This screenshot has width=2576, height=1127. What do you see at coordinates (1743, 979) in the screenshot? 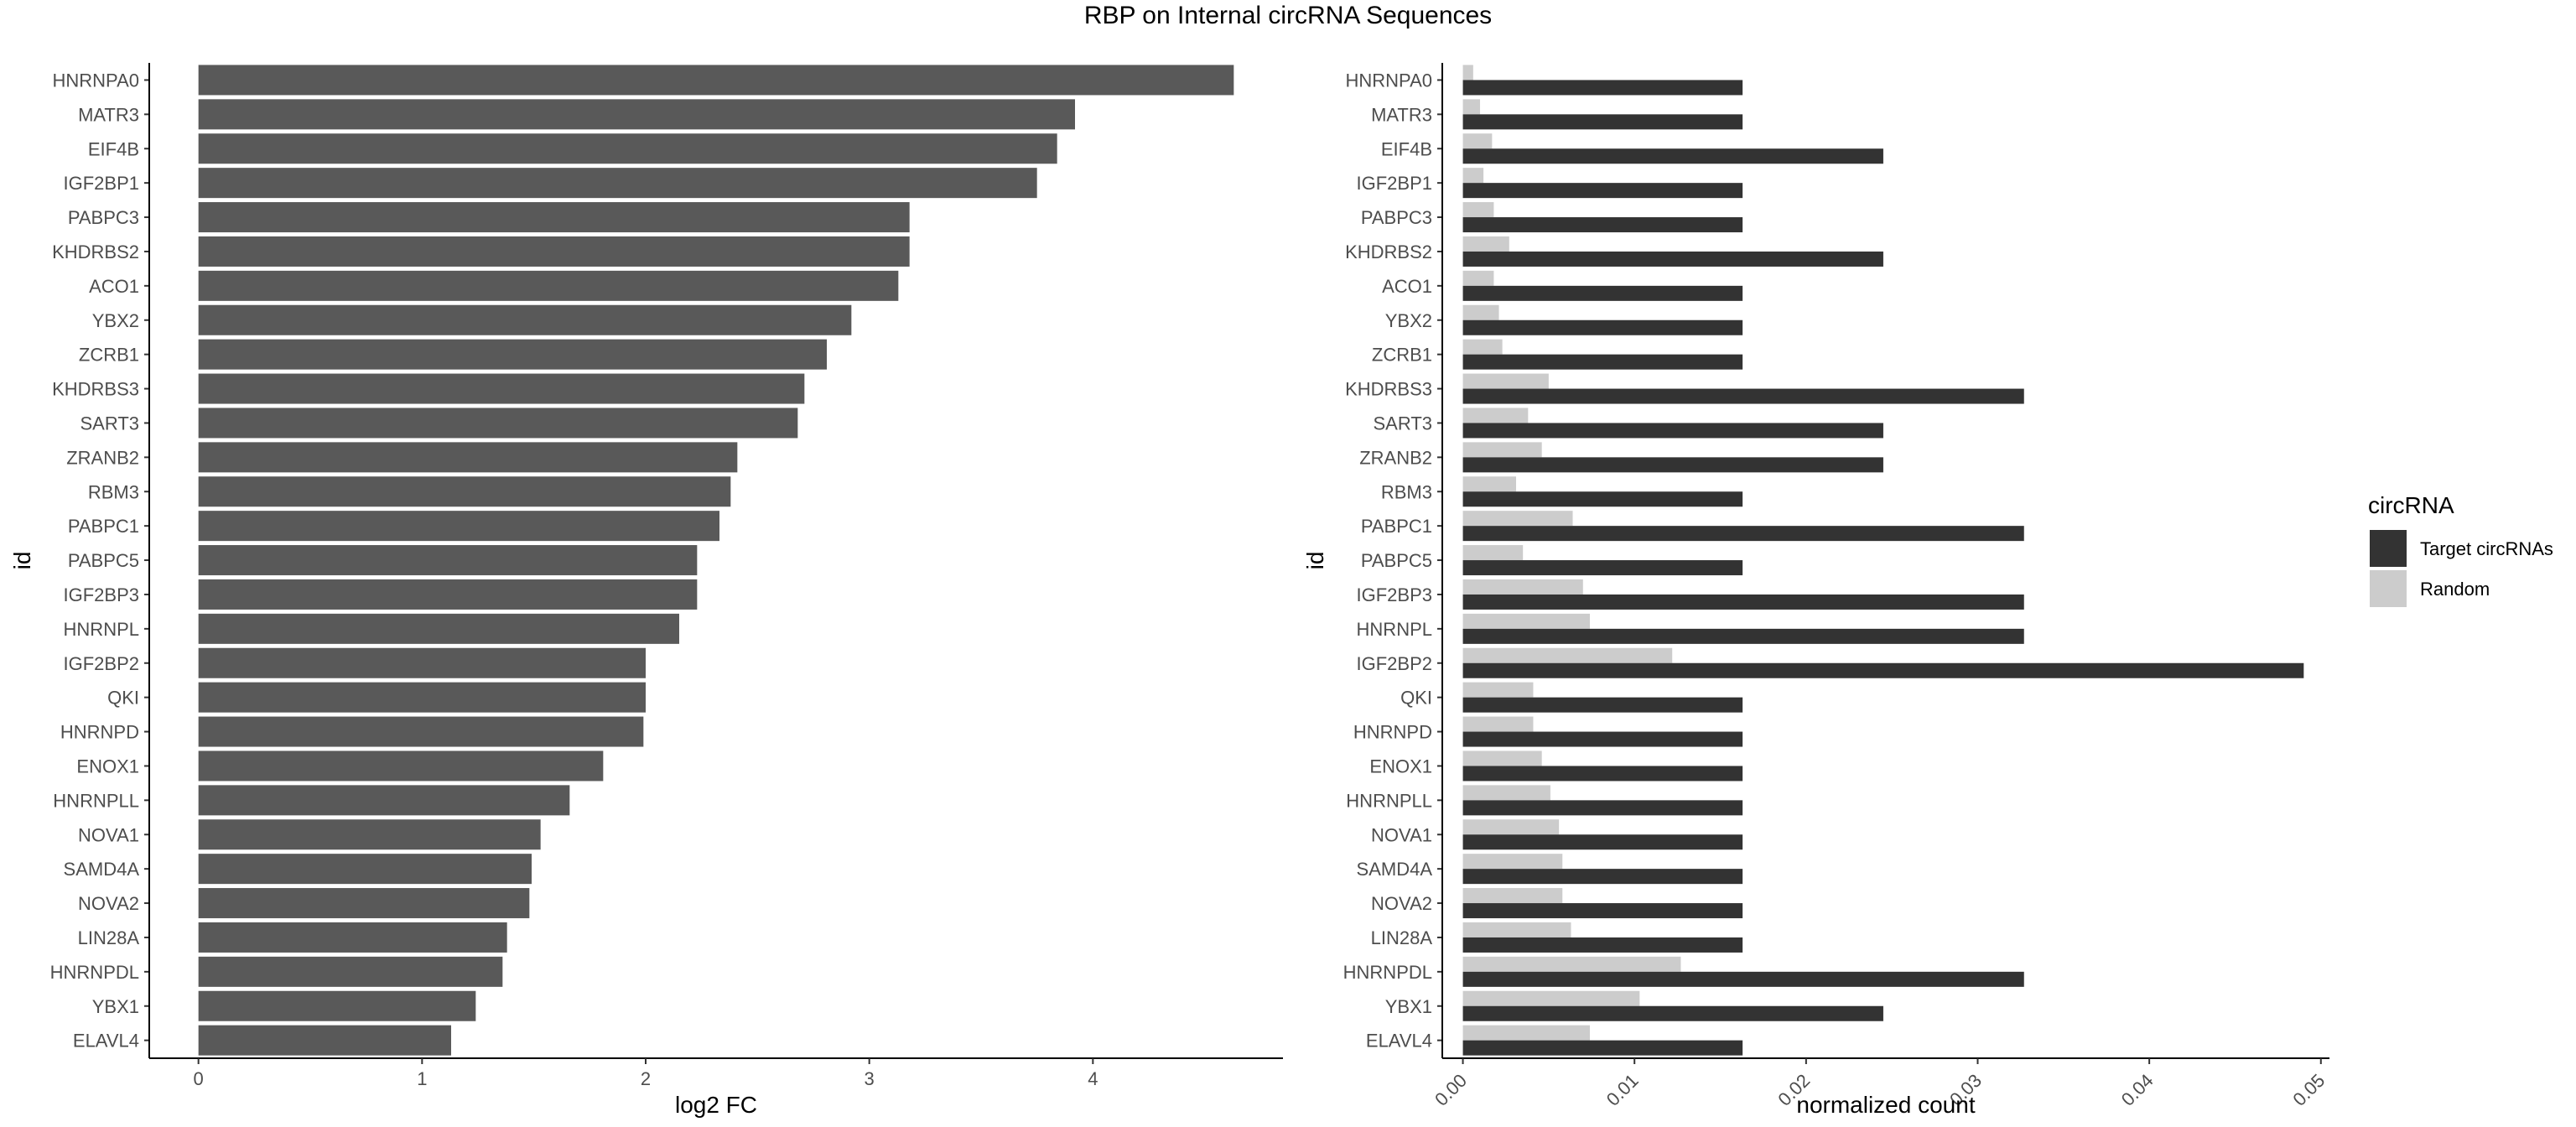
I see `bar-target-hnrnpdl` at bounding box center [1743, 979].